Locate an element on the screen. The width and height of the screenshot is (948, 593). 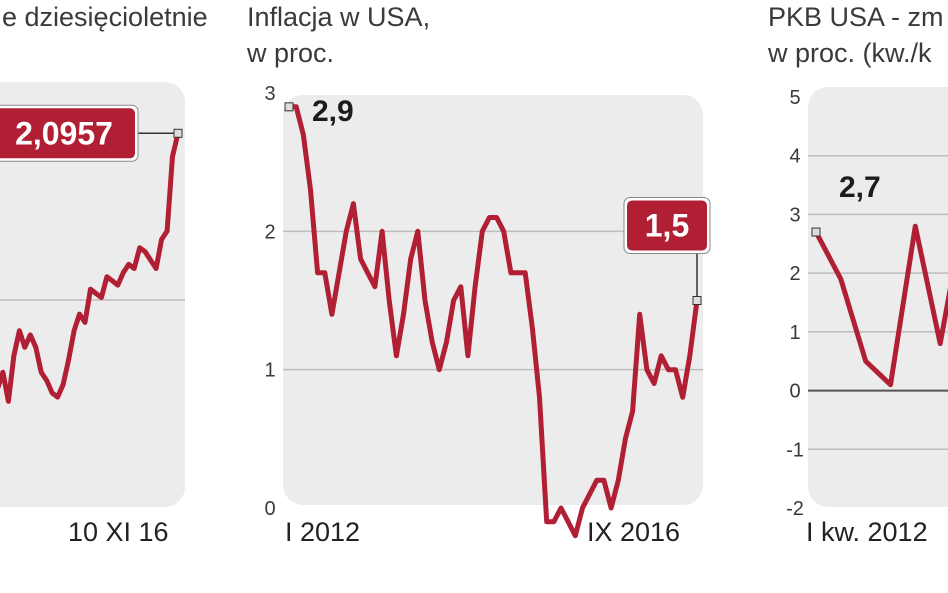
yield-callout-box is located at coordinates (67, 133).